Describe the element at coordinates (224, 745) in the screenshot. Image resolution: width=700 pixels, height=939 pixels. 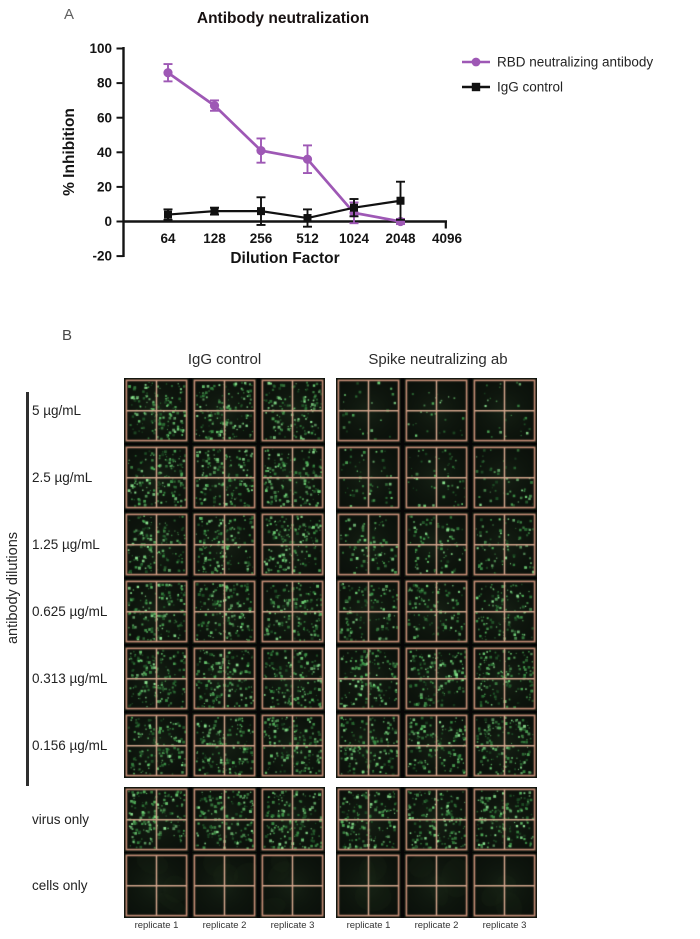
I see `well-igg-row5-rep2` at that location.